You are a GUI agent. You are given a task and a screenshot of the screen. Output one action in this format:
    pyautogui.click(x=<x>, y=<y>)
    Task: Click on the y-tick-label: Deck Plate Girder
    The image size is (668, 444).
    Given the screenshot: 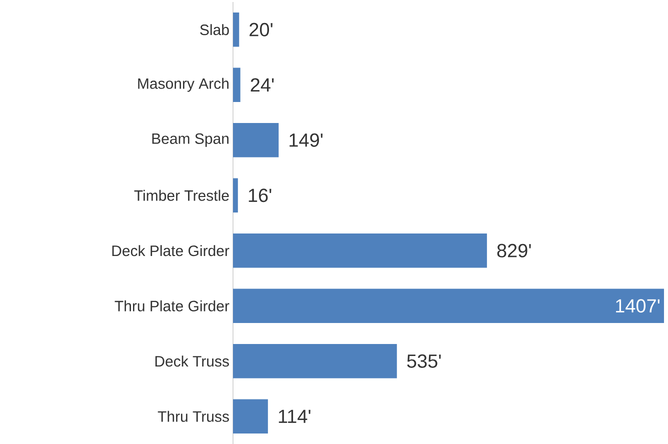 What is the action you would take?
    pyautogui.click(x=171, y=250)
    